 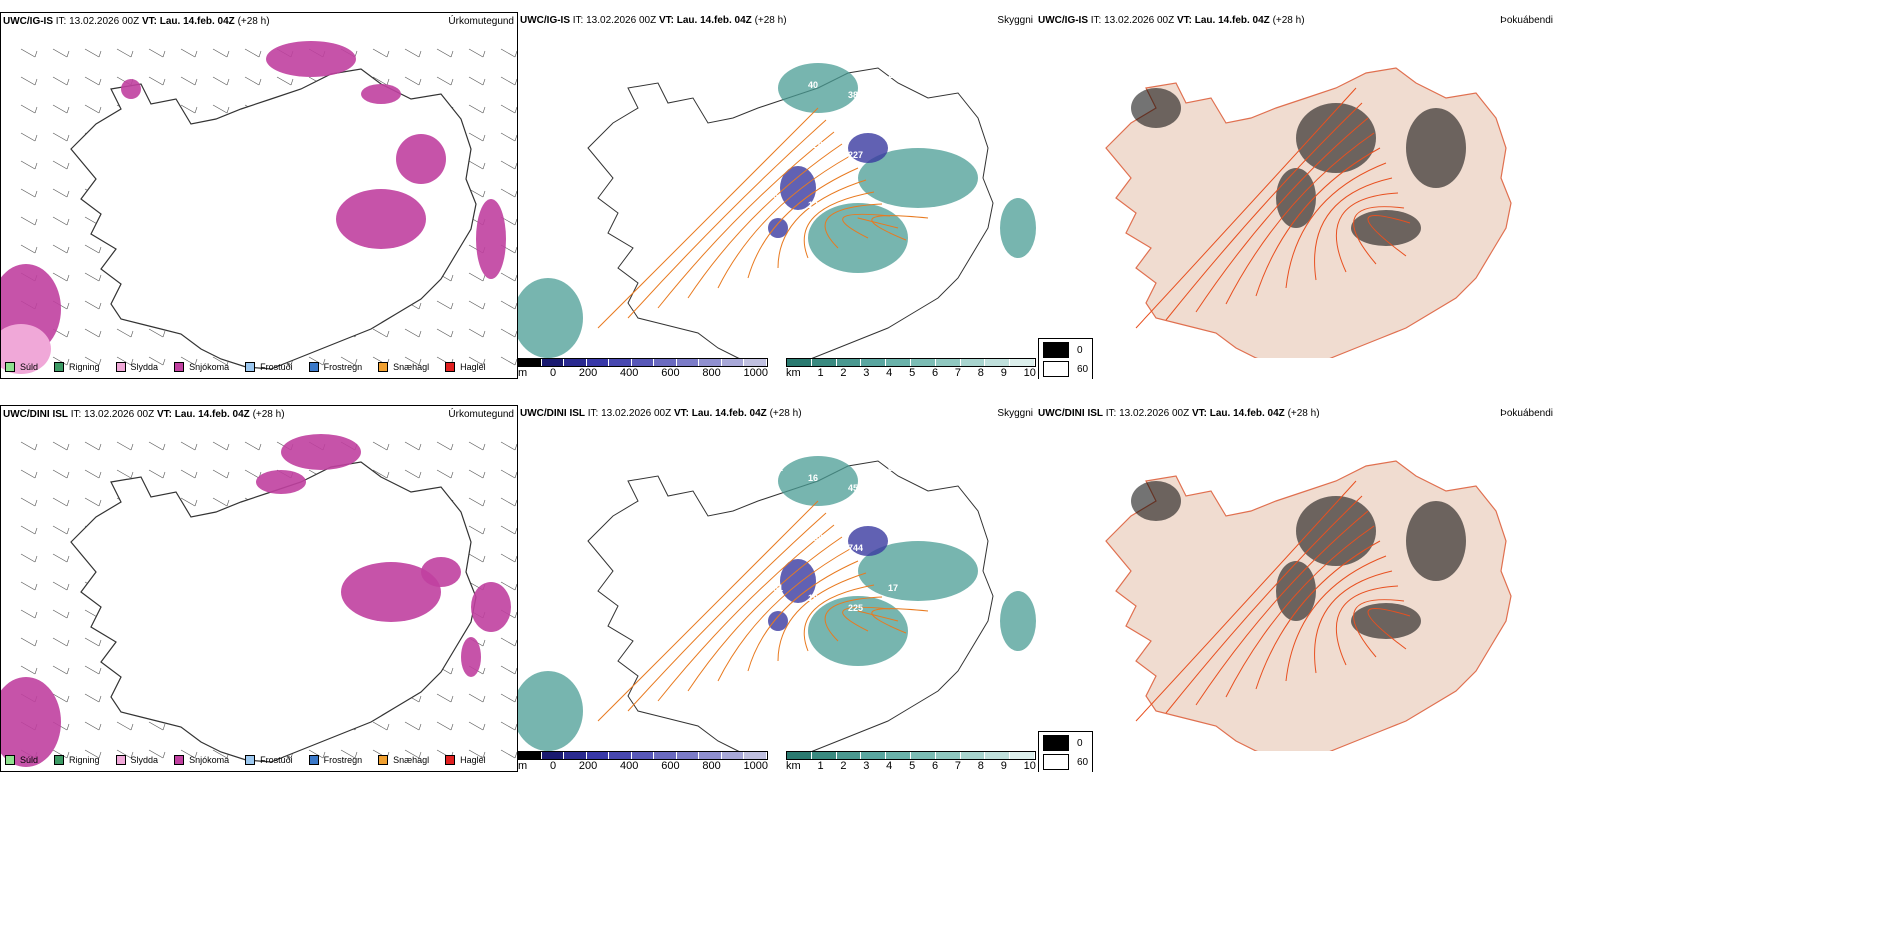 I want to click on ceiling-value-label: 40, so click(x=813, y=85).